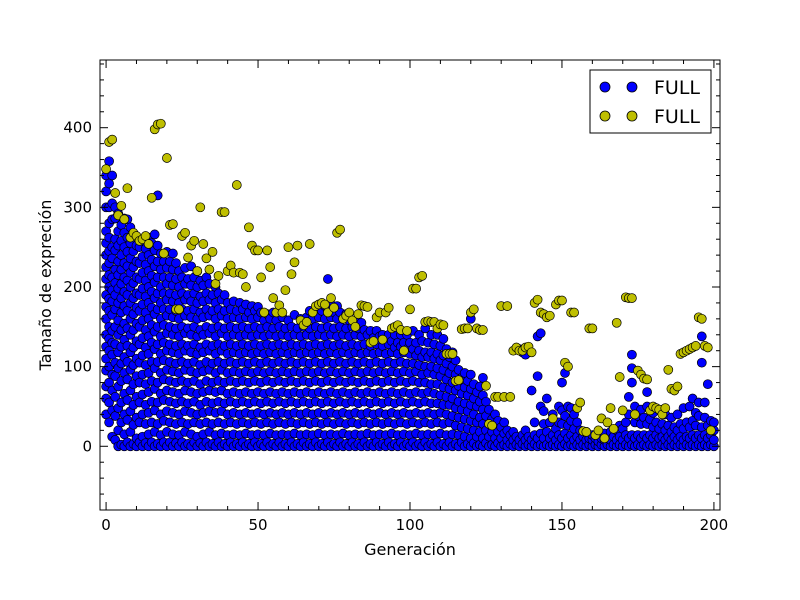  Describe the element at coordinates (257, 525) in the screenshot. I see `x-tick-label: 50` at that location.